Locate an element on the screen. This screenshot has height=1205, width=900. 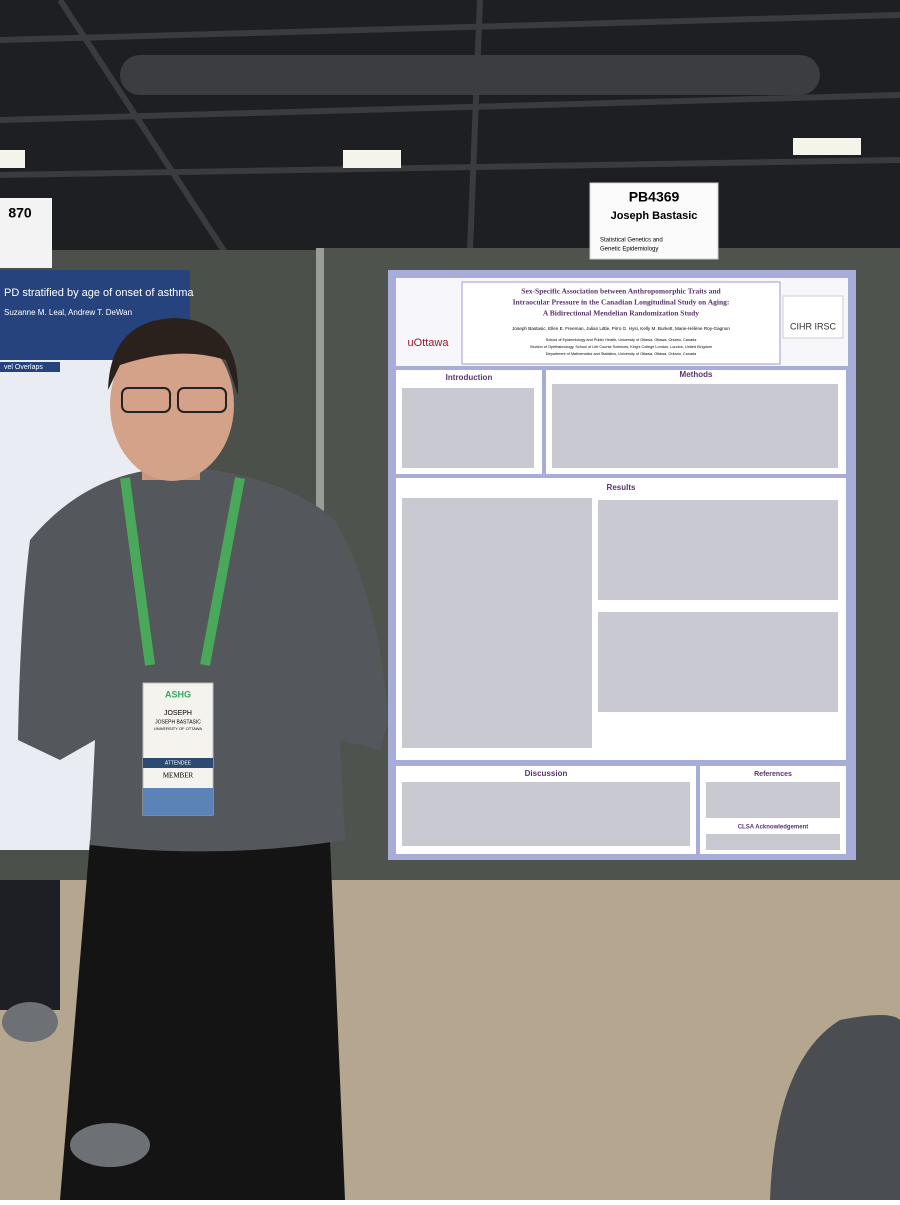
badge-affiliation: UNIVERSITY OF OTTAWA is located at coordinates (178, 728).